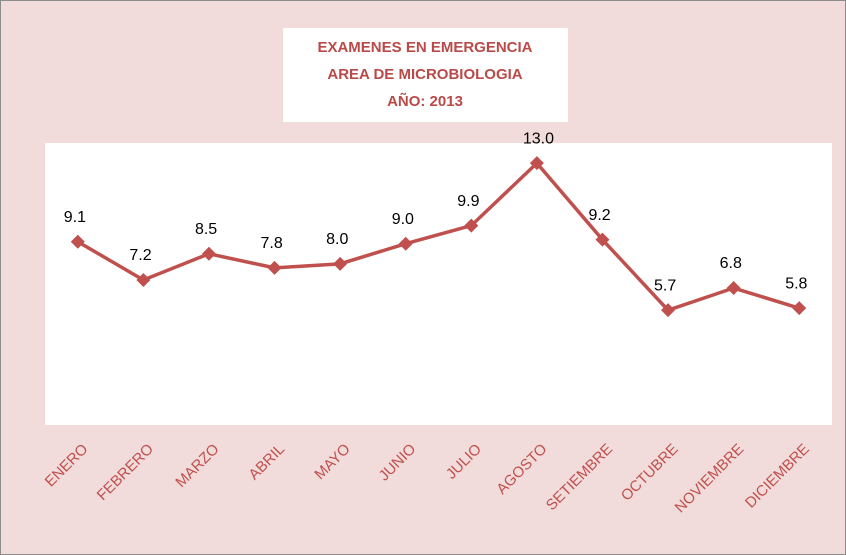  Describe the element at coordinates (665, 285) in the screenshot. I see `data-label: 5.7` at that location.